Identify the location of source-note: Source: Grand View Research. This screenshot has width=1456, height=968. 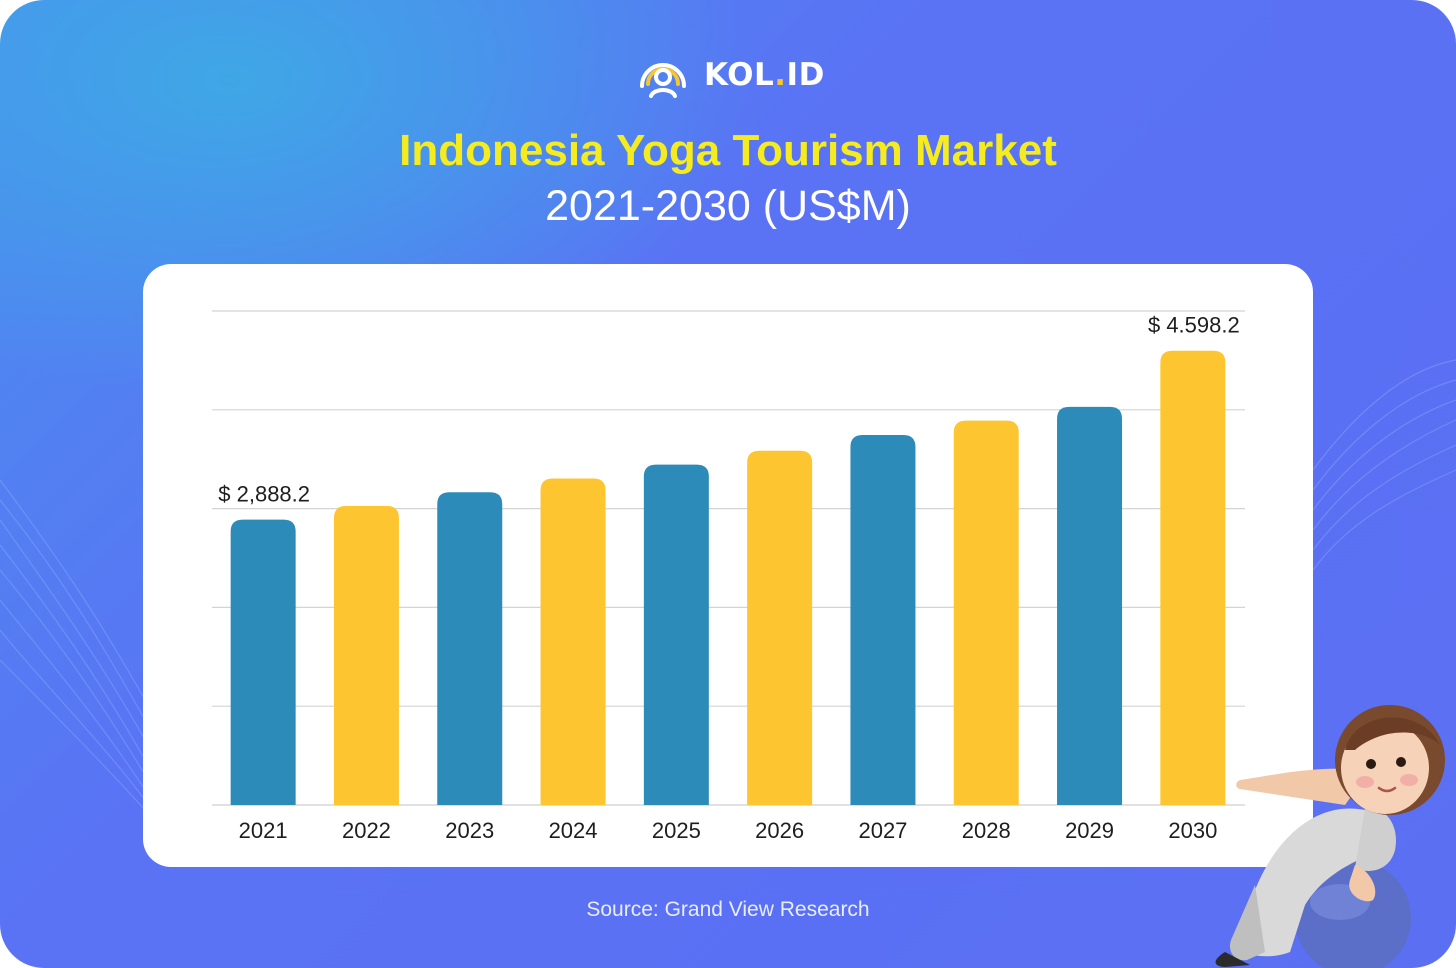
(728, 909).